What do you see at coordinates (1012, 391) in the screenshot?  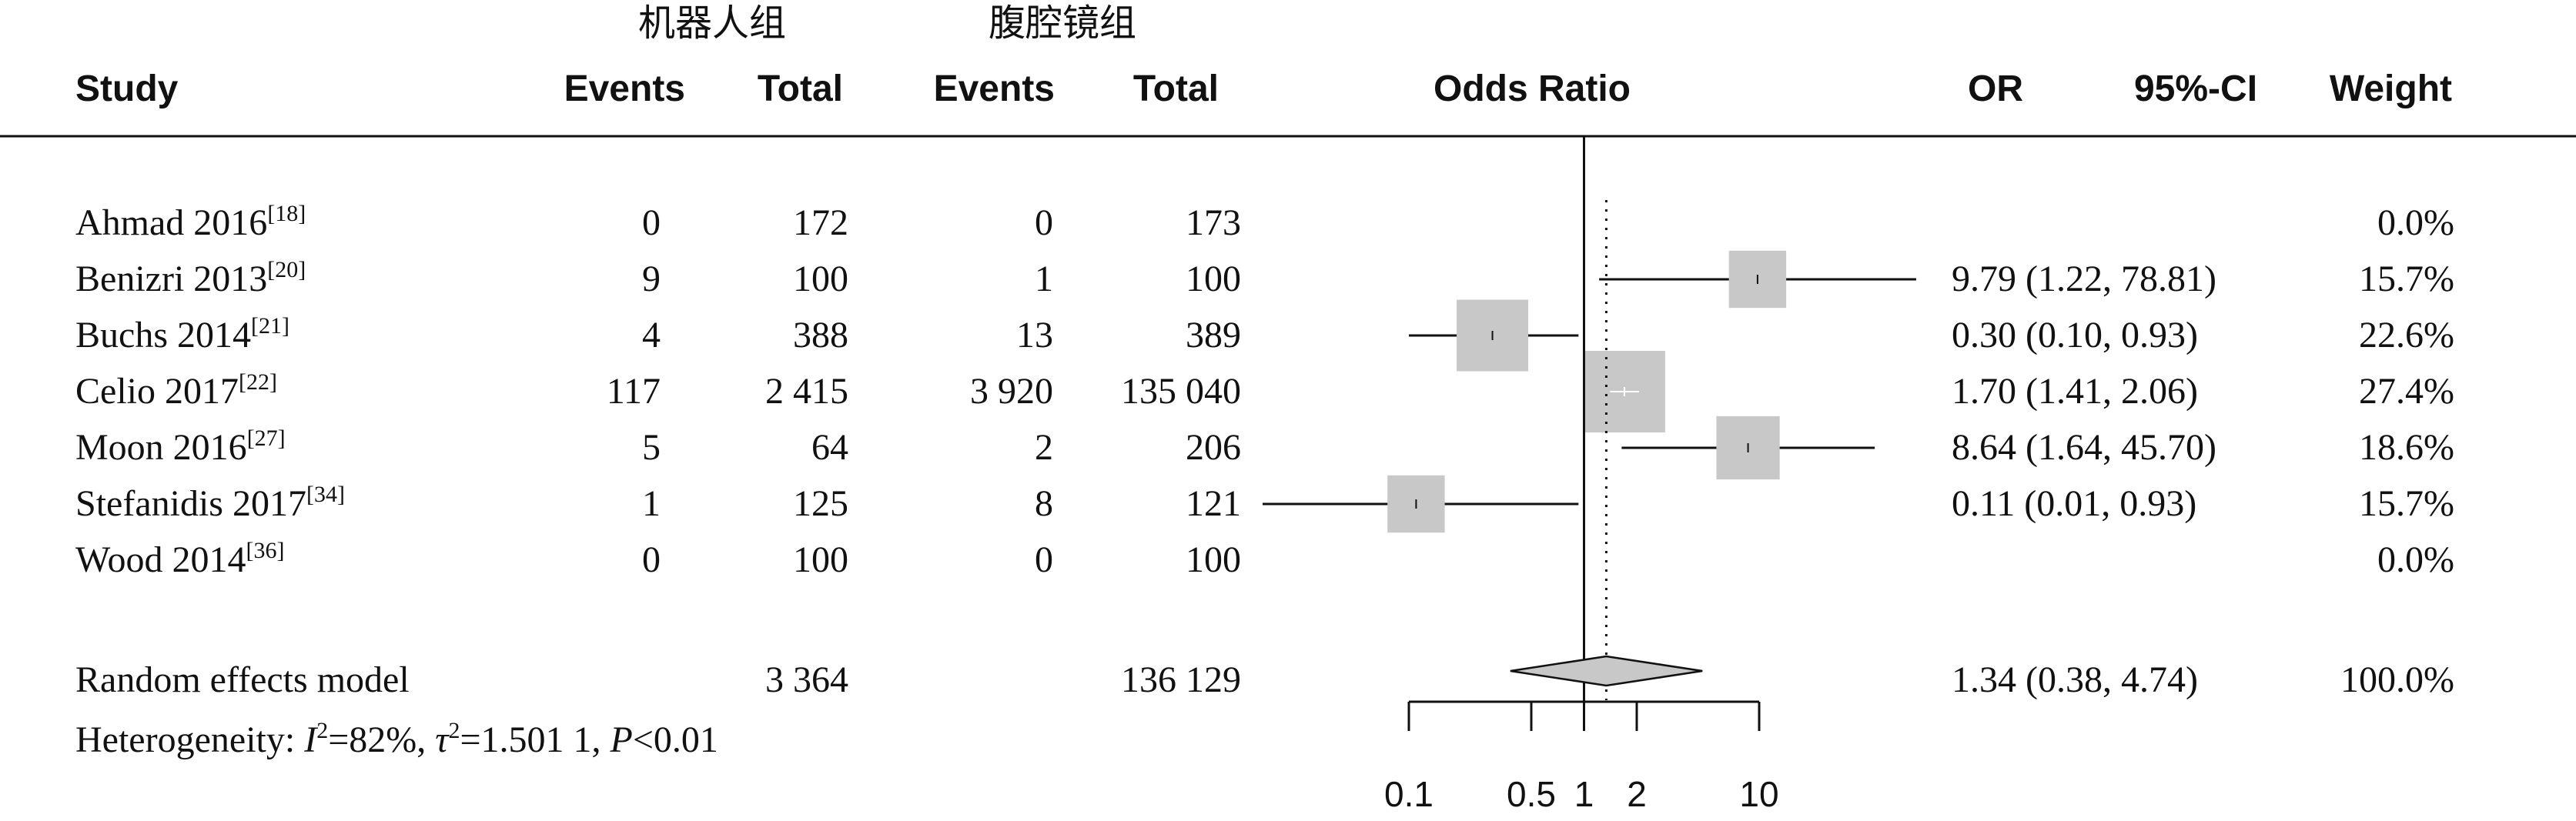 I see `events-lap: 3 920` at bounding box center [1012, 391].